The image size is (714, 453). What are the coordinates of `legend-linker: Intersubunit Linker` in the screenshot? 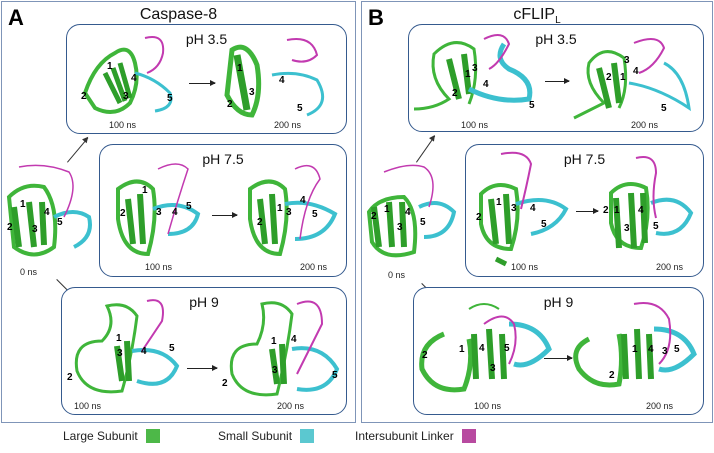 It's located at (415, 436).